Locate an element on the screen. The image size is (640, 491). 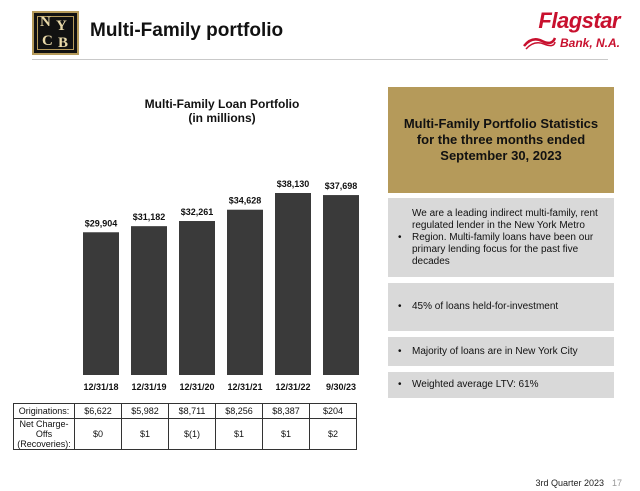
flag-swoosh-icon is located at coordinates (539, 43).